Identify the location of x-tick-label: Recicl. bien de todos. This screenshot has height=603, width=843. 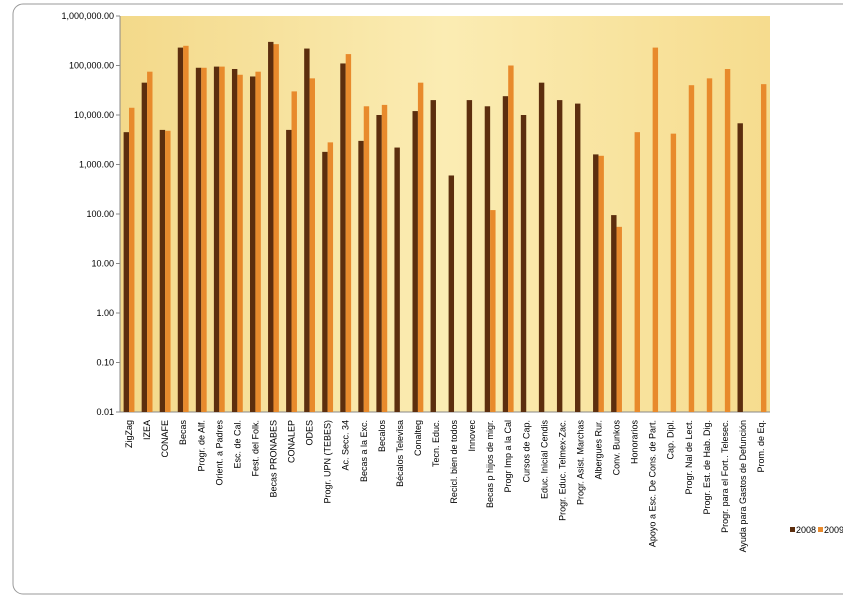
(454, 462).